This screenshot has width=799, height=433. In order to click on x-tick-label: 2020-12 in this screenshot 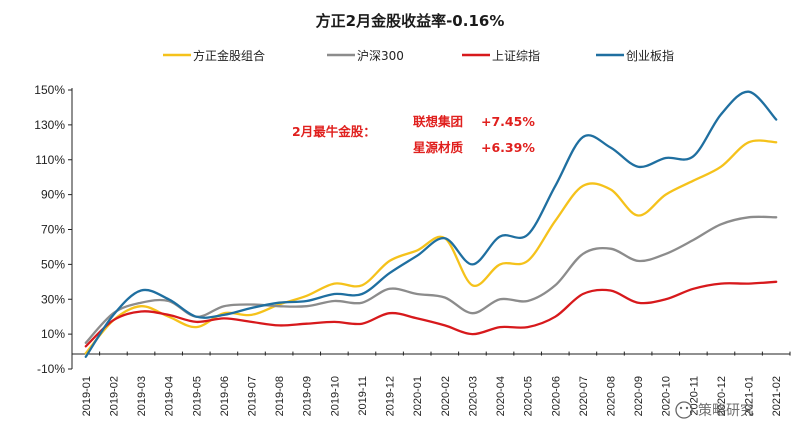, I will do `click(722, 396)`.